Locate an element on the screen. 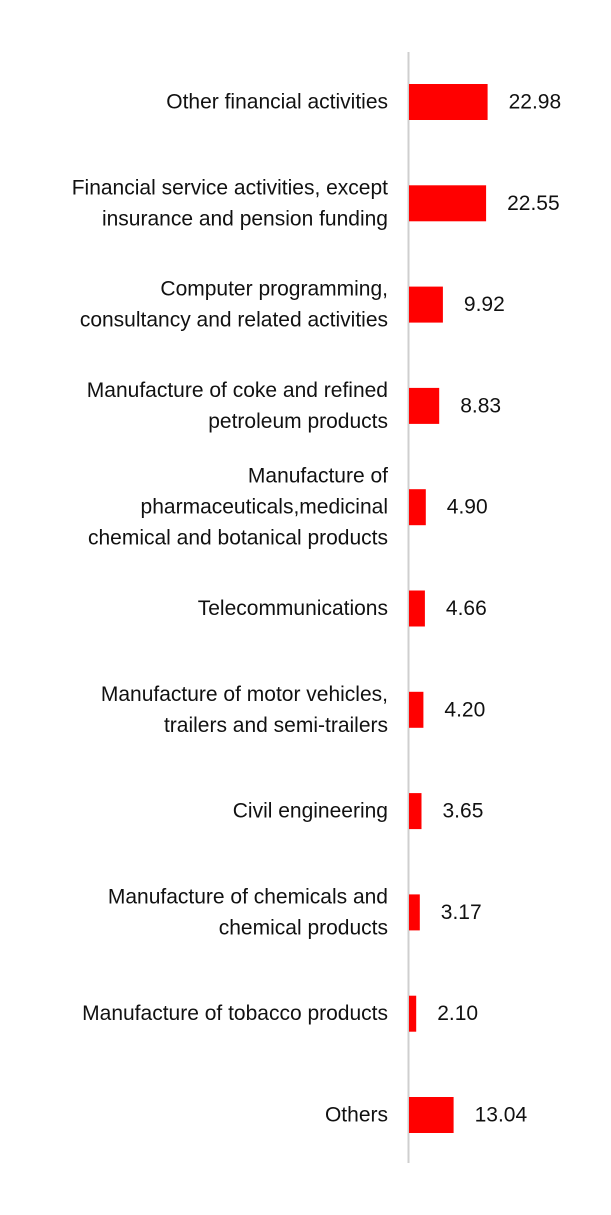  bar-value-label: 4.66 is located at coordinates (466, 608).